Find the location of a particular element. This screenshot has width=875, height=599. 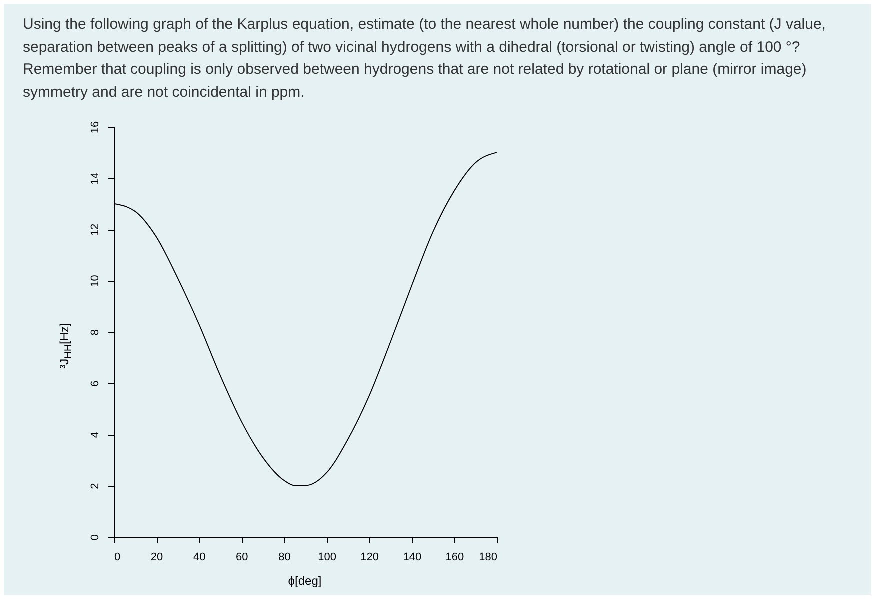

x-tick-label: 140 is located at coordinates (412, 558).